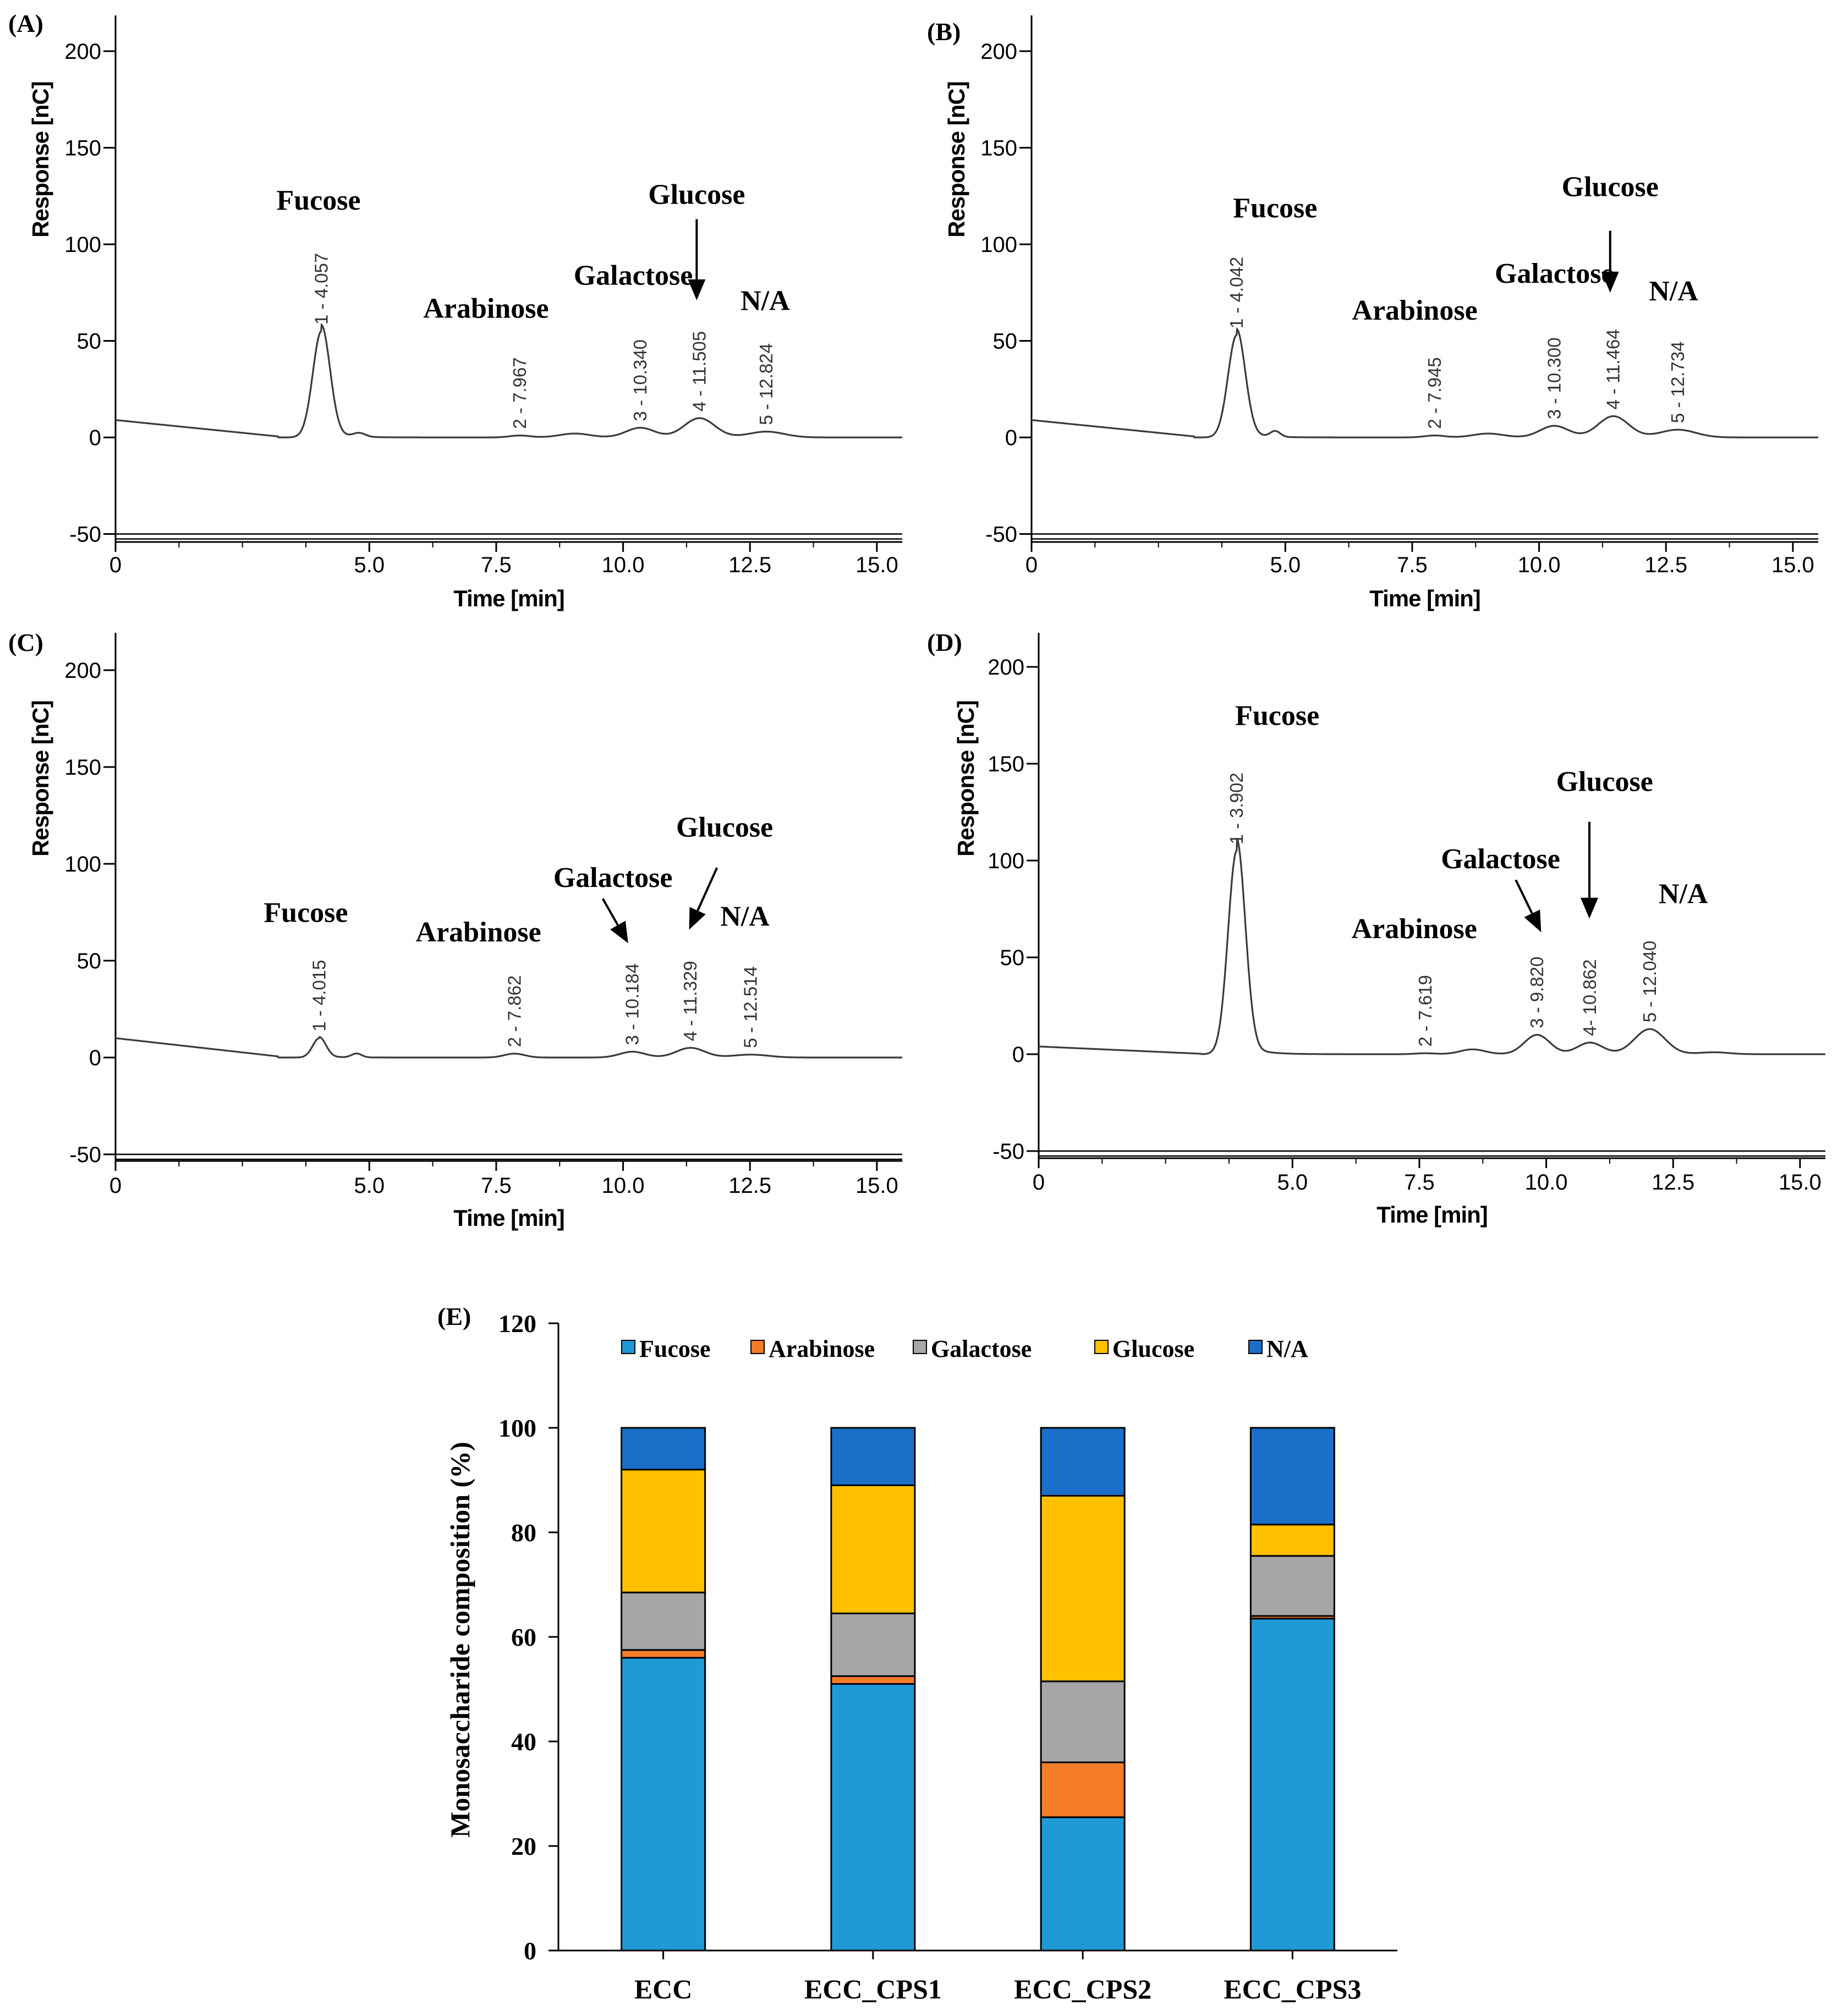  Describe the element at coordinates (1792, 565) in the screenshot. I see `x-tick-label: 15.0` at that location.